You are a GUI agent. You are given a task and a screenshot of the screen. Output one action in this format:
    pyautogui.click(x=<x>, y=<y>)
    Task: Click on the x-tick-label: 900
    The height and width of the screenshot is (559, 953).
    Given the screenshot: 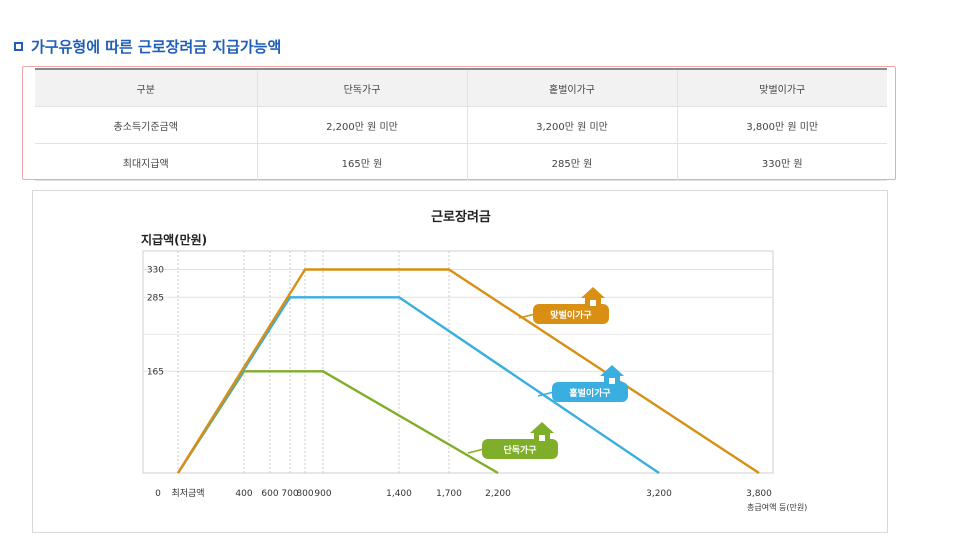 What is the action you would take?
    pyautogui.click(x=322, y=494)
    